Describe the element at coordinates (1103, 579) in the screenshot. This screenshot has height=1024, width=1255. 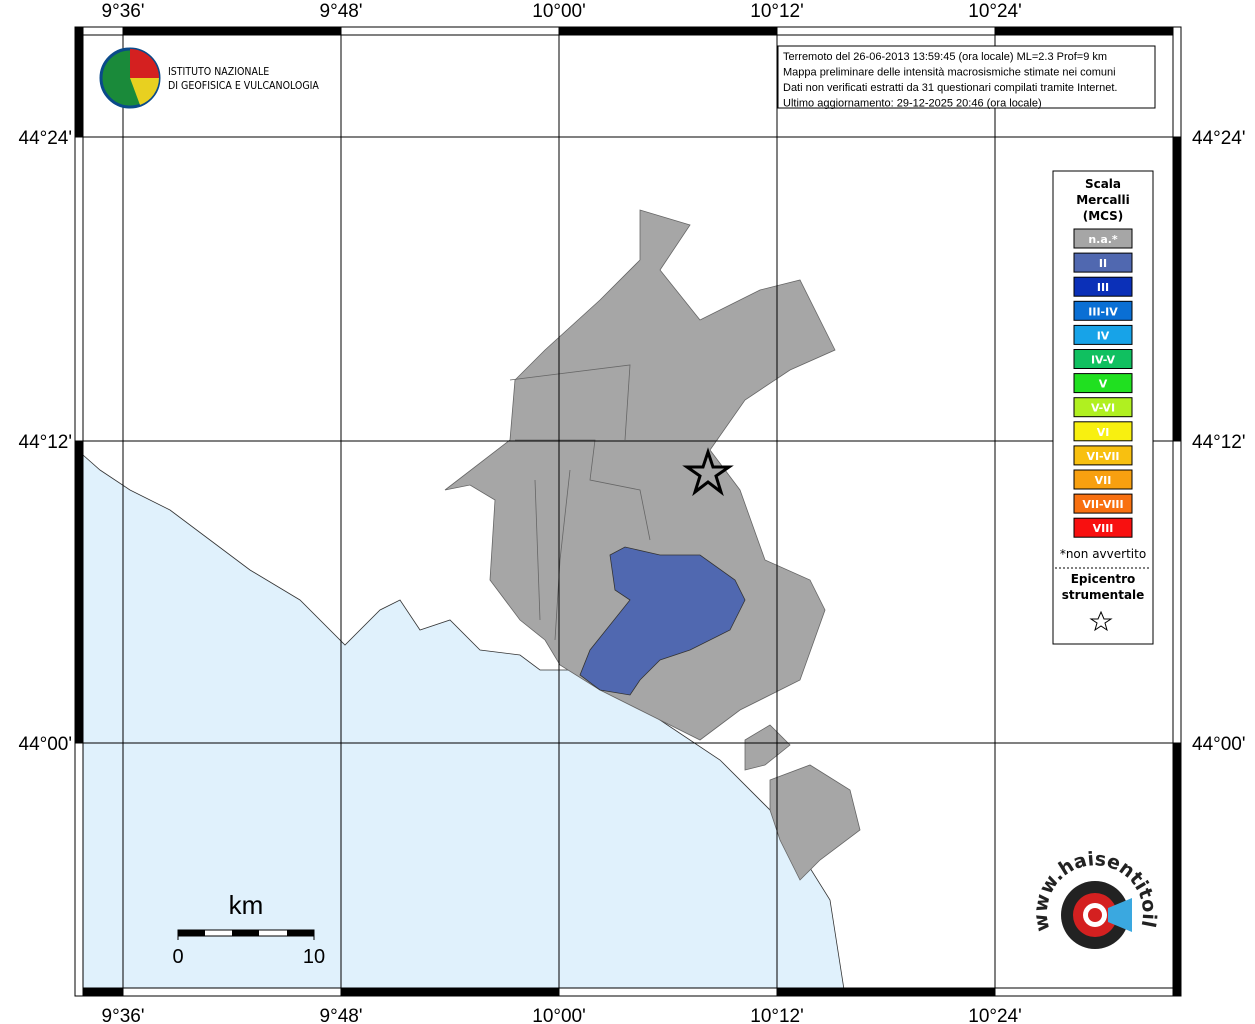
I see `legend-epicenter: Epicentro` at that location.